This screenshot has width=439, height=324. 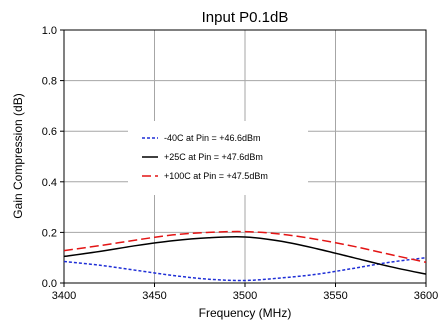 I want to click on legend-label-0: -40C at Pin = +46.6dBm, so click(x=212, y=138).